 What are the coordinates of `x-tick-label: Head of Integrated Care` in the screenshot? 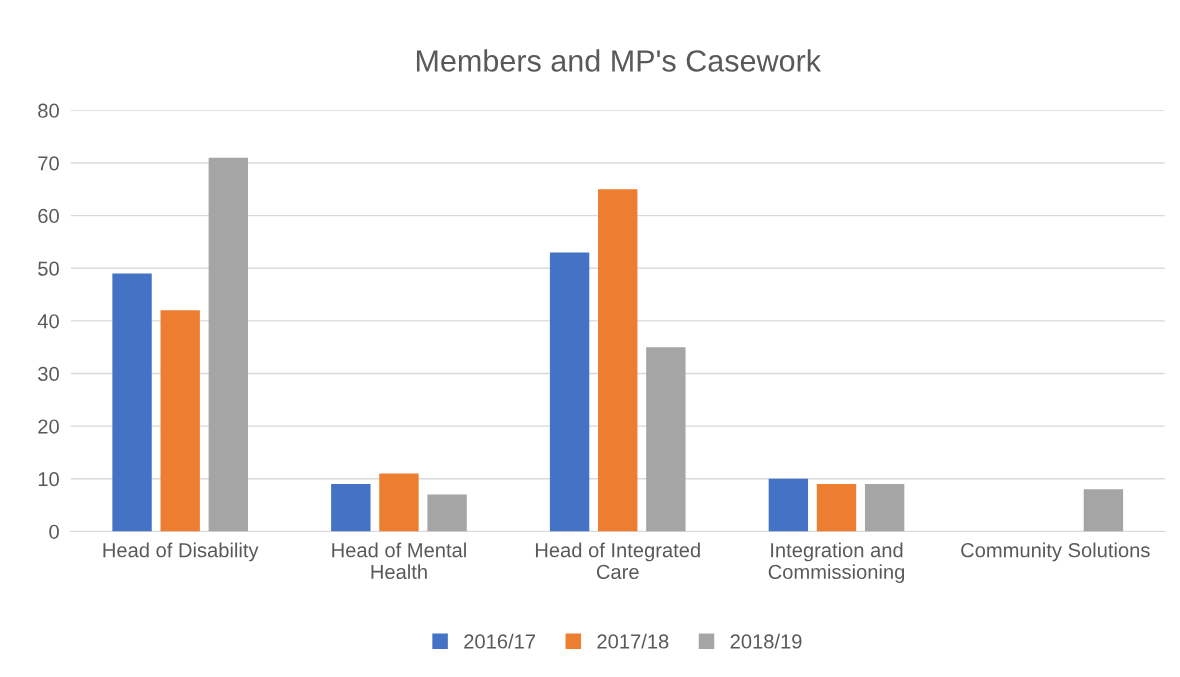 It's located at (617, 561).